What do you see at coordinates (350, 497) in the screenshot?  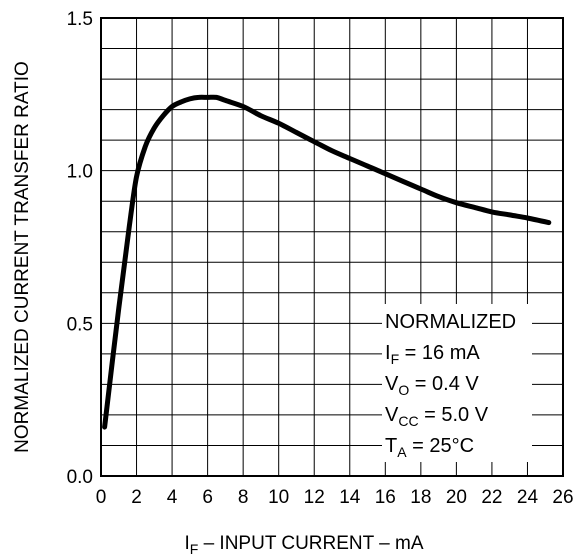 I see `x-tick-label: 14` at bounding box center [350, 497].